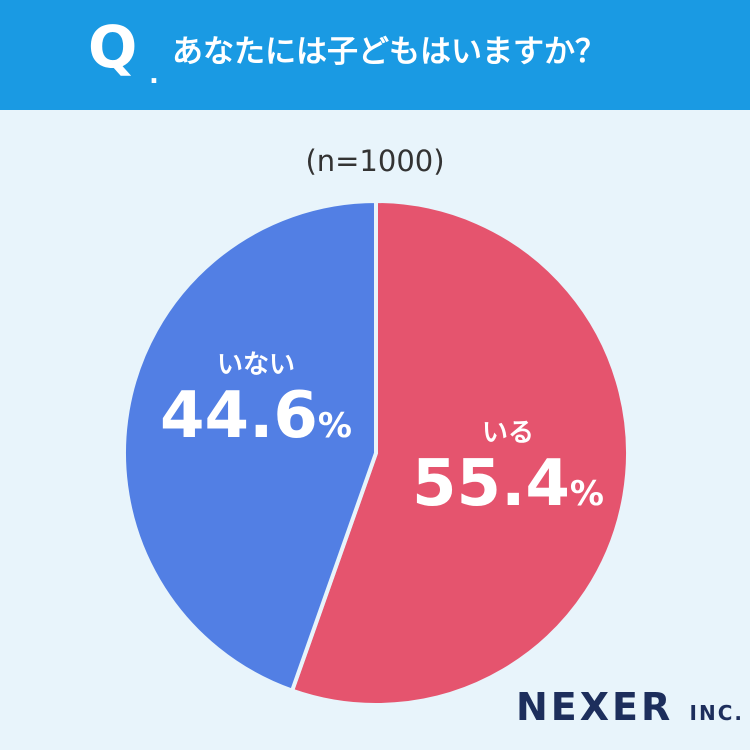  I want to click on company-logo: NEXER INC., so click(630, 707).